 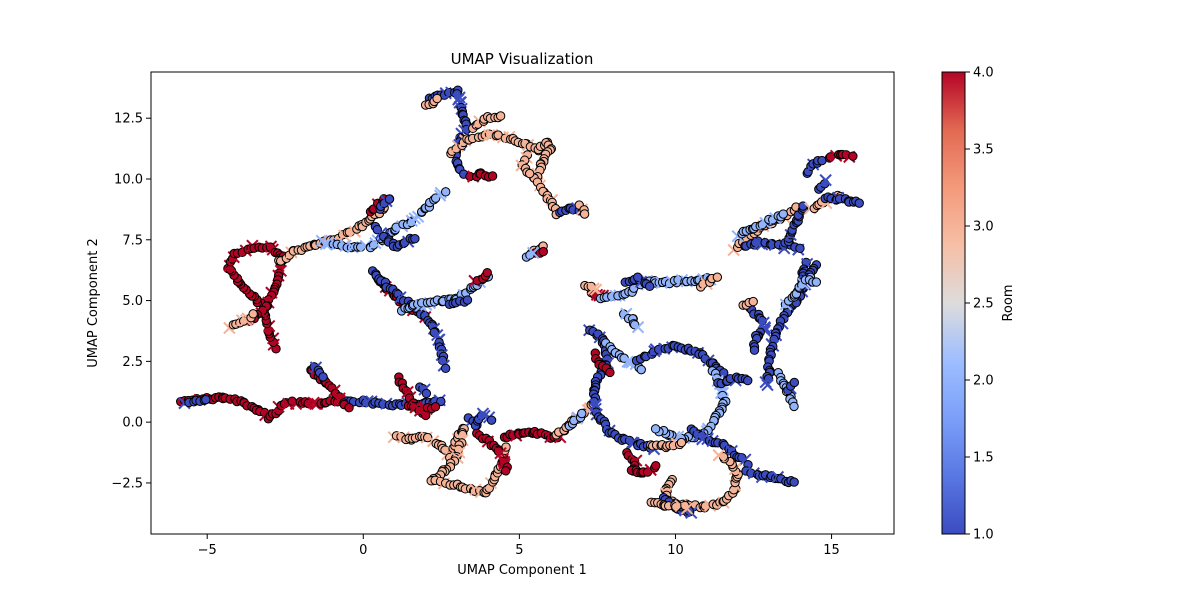 What do you see at coordinates (132, 423) in the screenshot?
I see `y-tick-label: 0.0` at bounding box center [132, 423].